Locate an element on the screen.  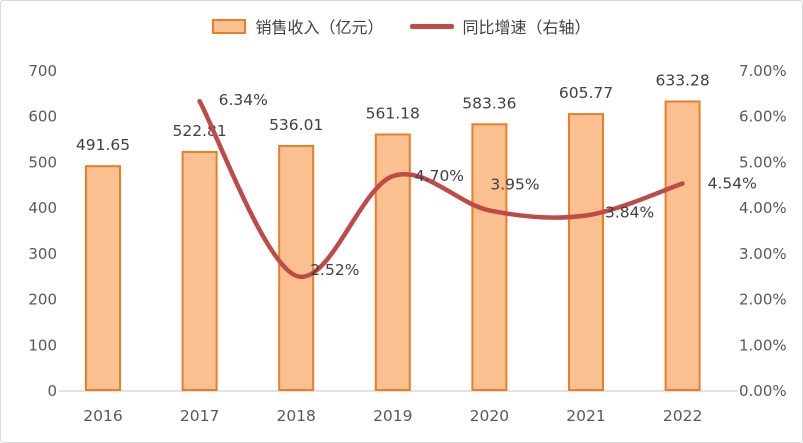
x-axis-label-2021: 2021 is located at coordinates (585, 416).